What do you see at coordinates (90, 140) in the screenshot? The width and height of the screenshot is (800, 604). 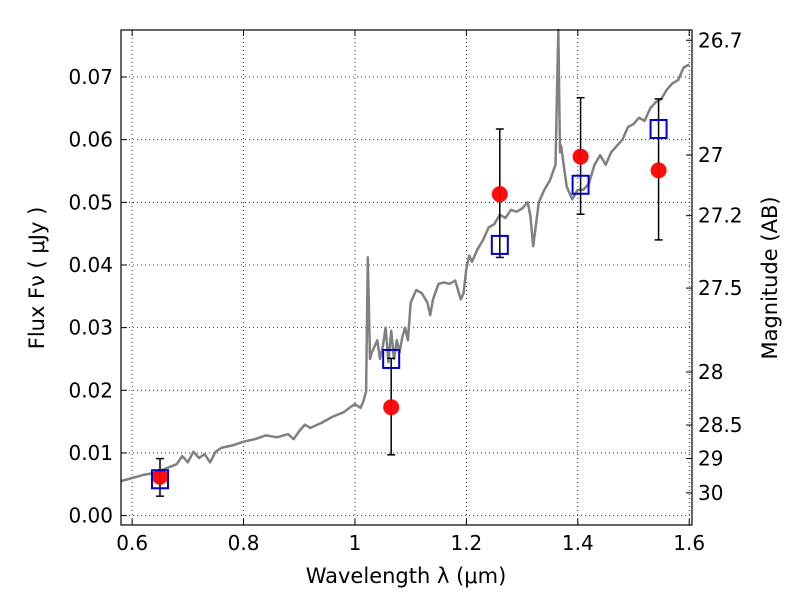 I see `y-tick-label: 0.06` at bounding box center [90, 140].